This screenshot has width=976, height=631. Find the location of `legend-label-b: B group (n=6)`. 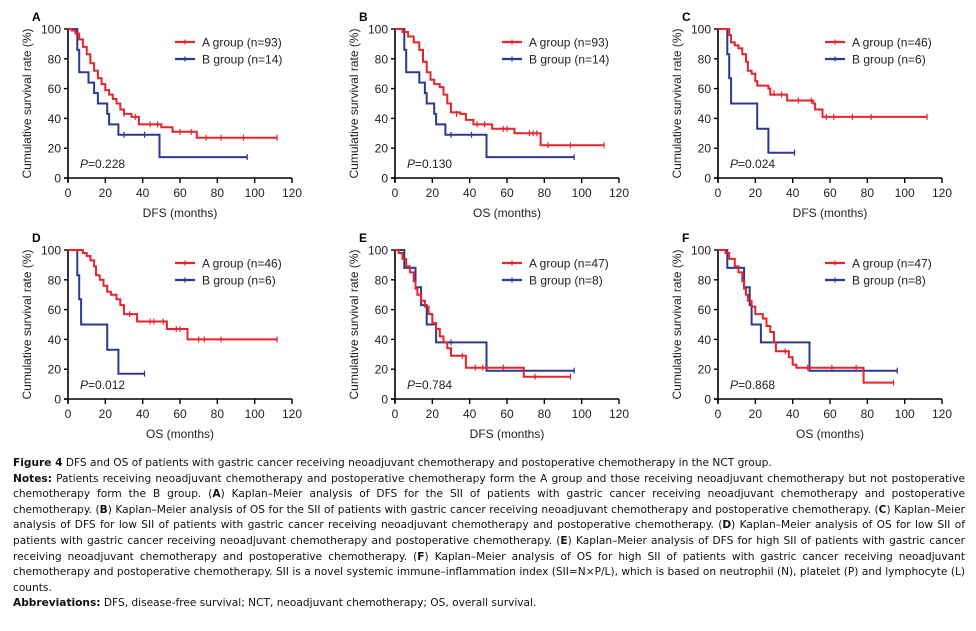

legend-label-b: B group (n=6) is located at coordinates (889, 60).